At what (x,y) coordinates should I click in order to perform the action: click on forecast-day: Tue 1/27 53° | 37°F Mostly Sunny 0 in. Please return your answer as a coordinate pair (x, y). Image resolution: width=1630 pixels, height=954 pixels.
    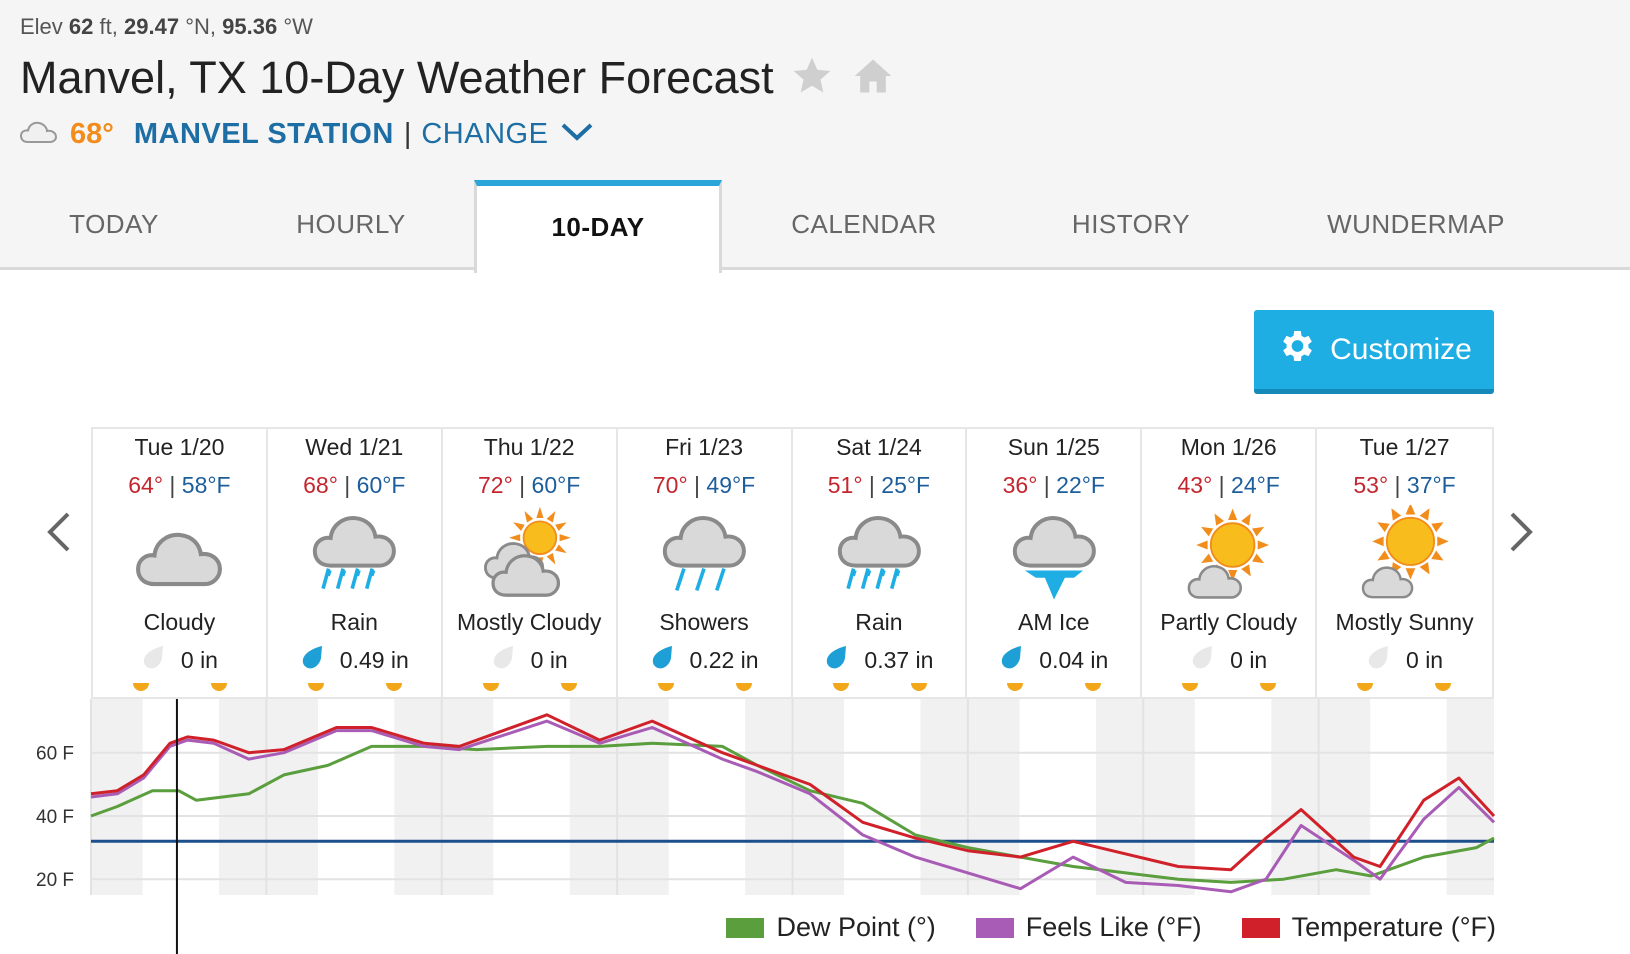
    Looking at the image, I should click on (1404, 563).